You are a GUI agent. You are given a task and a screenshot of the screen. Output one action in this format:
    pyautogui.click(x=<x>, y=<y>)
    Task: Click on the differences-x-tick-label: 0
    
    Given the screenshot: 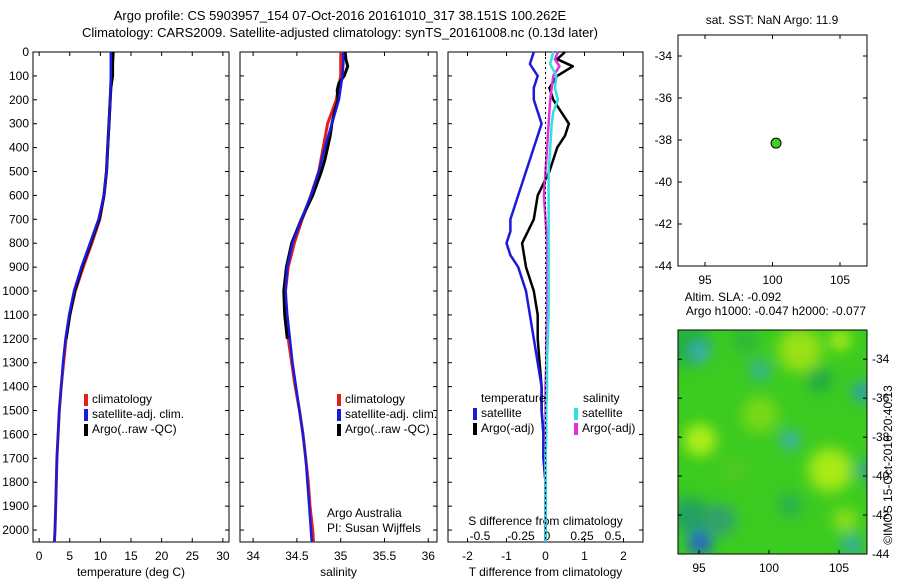 What is the action you would take?
    pyautogui.click(x=545, y=556)
    